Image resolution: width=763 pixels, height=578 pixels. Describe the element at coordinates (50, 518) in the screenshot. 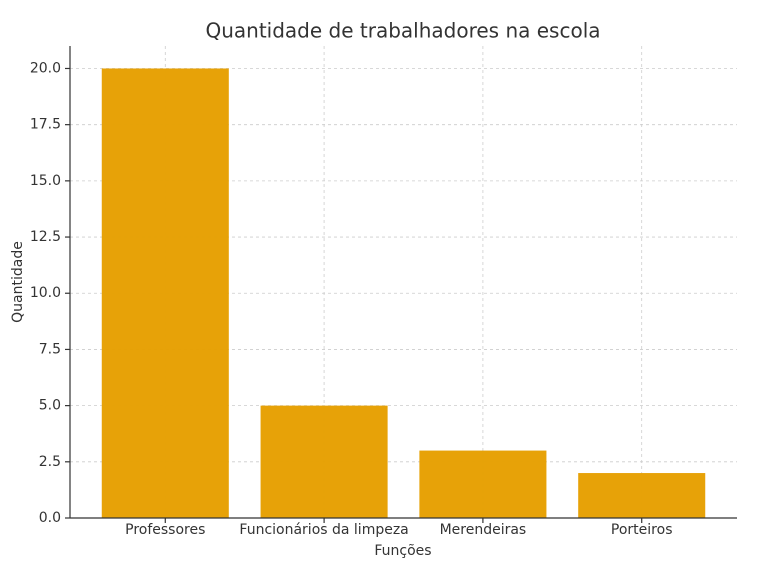

I see `y-tick-label: 0.0` at that location.